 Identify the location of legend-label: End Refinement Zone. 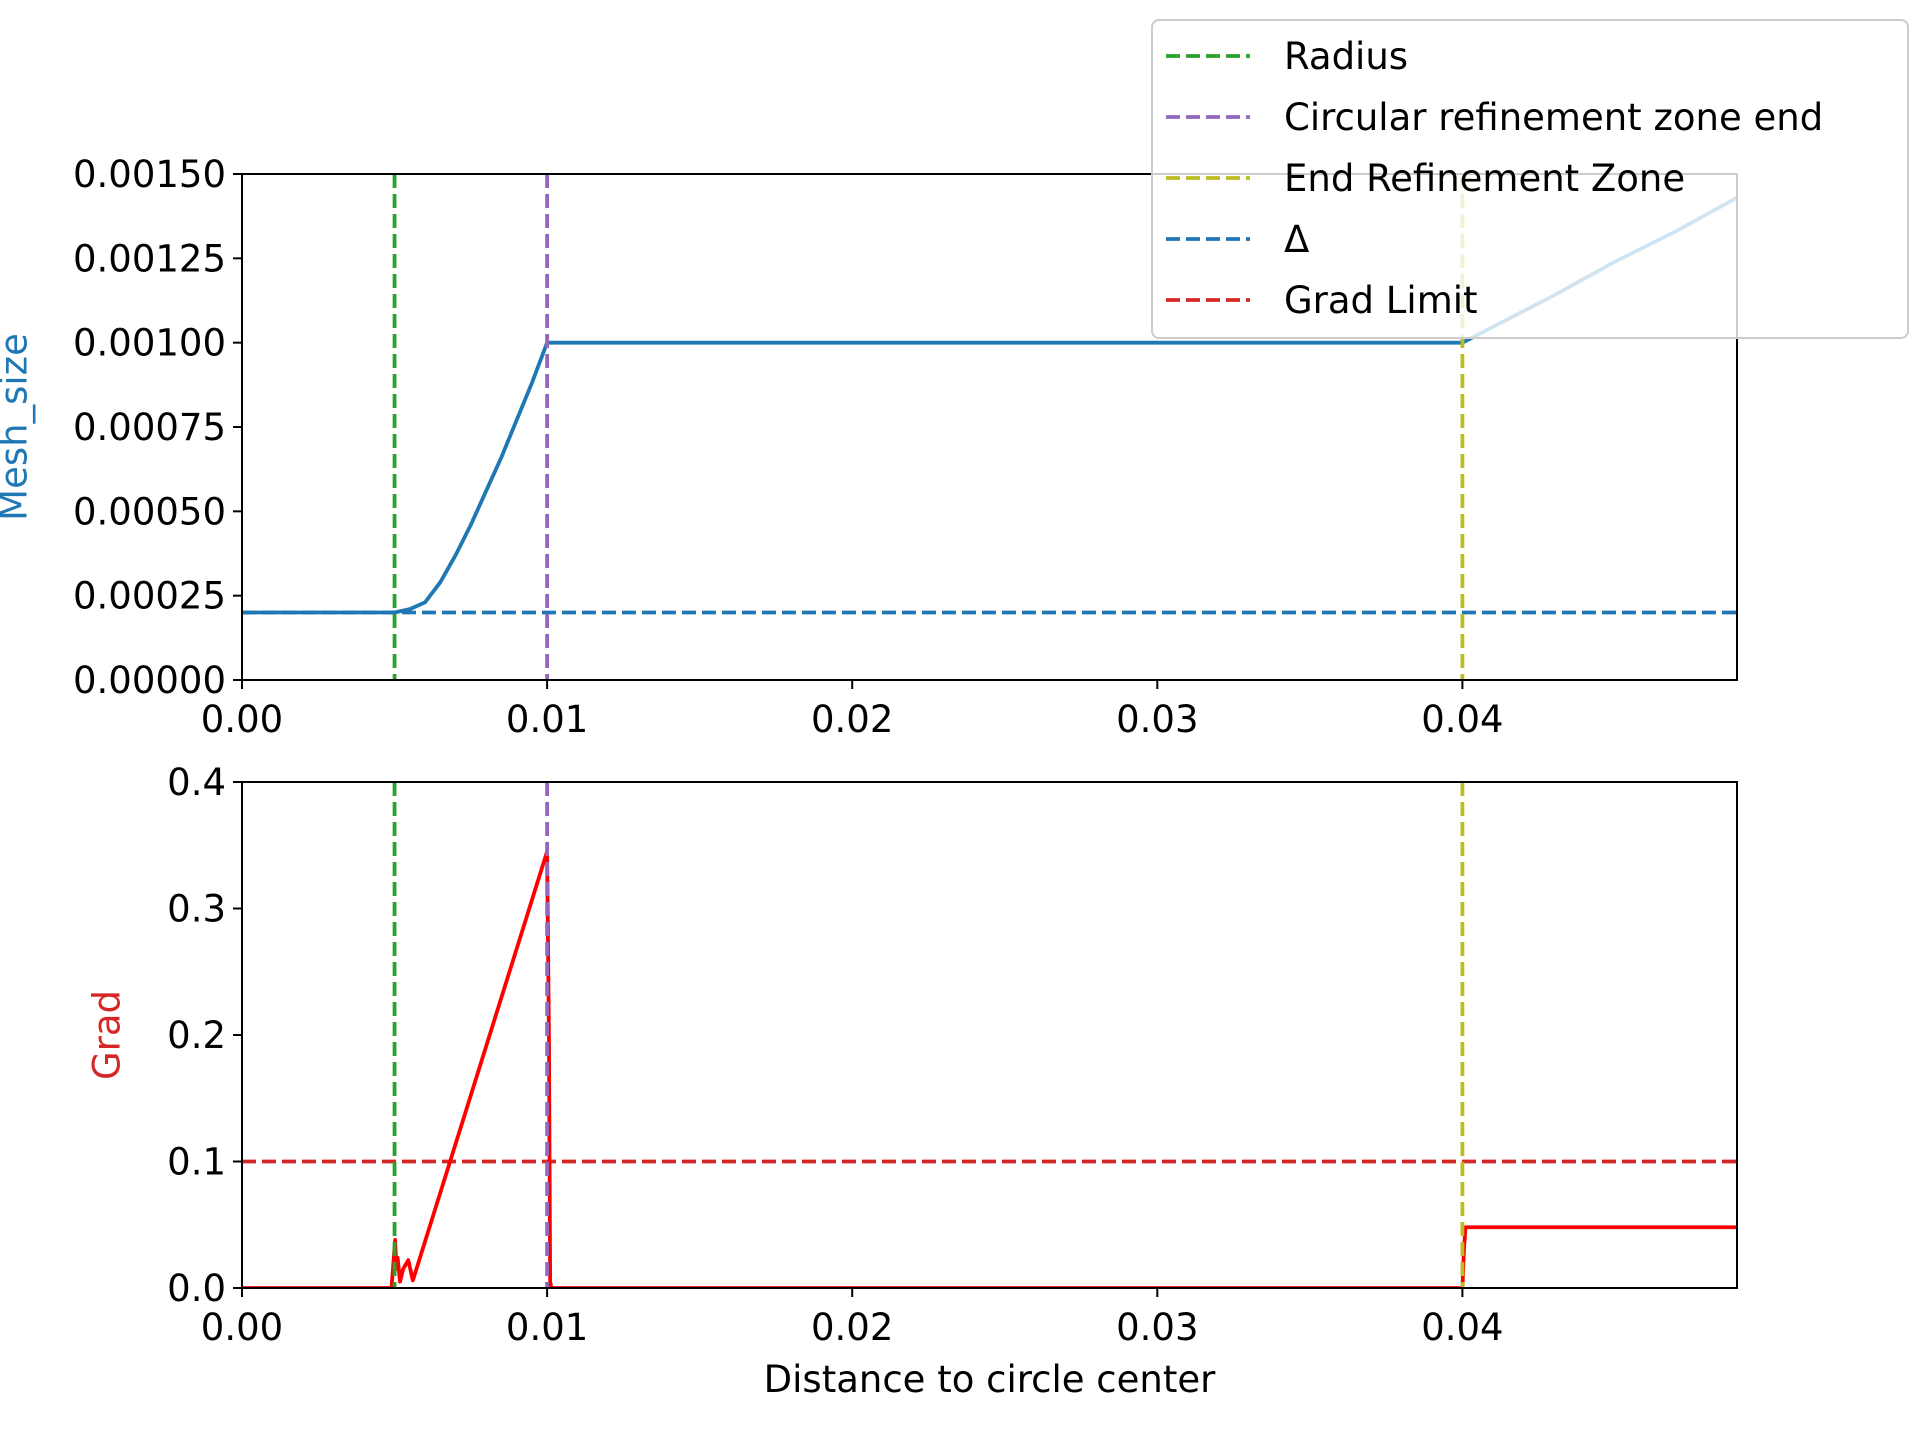
(1484, 178).